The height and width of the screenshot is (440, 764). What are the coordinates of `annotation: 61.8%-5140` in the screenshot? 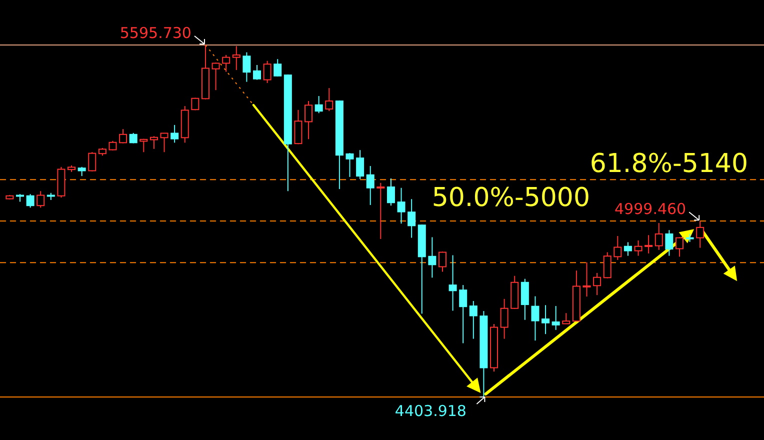 It's located at (669, 164).